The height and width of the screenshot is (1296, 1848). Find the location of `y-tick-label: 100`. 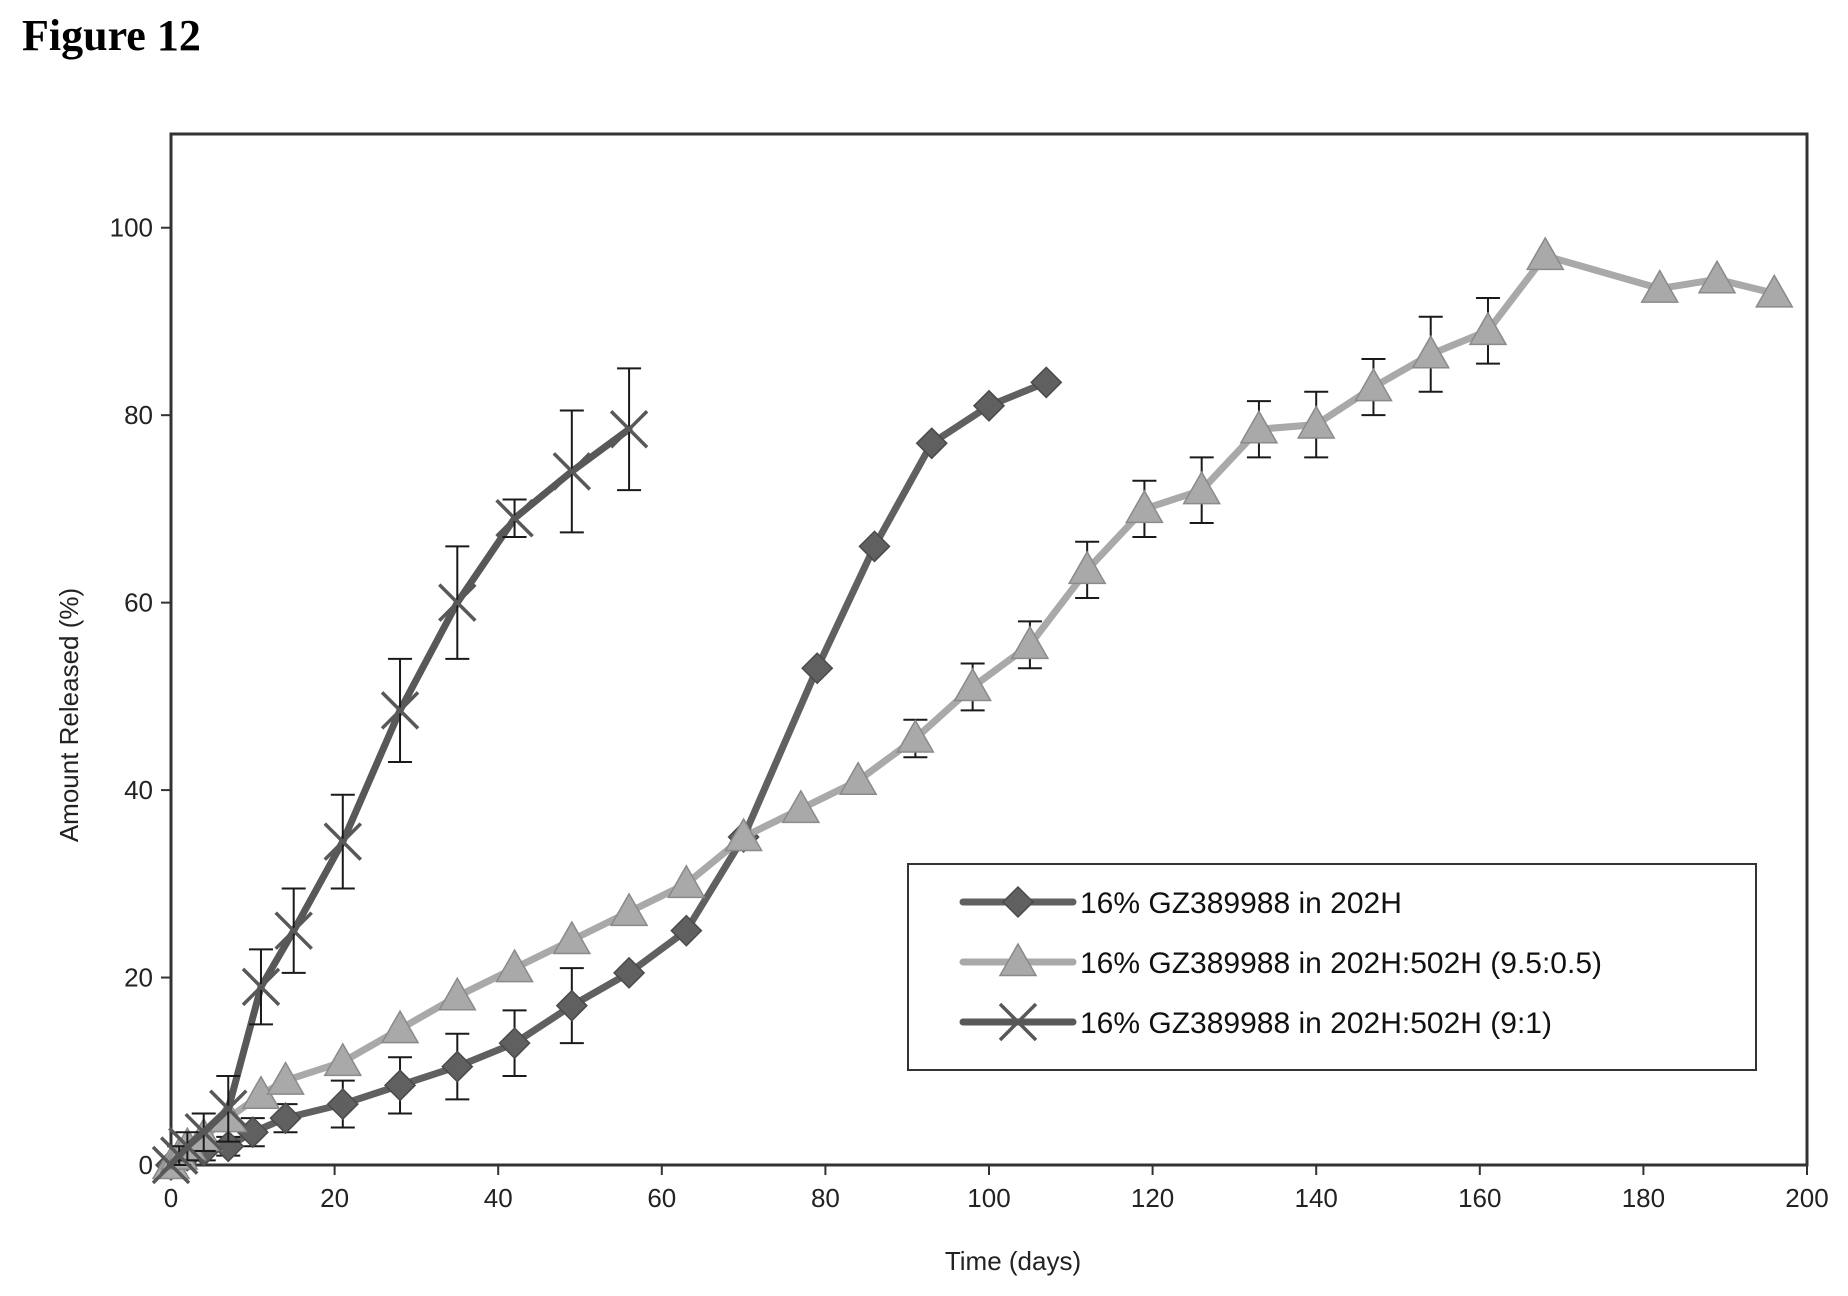

y-tick-label: 100 is located at coordinates (131, 228).